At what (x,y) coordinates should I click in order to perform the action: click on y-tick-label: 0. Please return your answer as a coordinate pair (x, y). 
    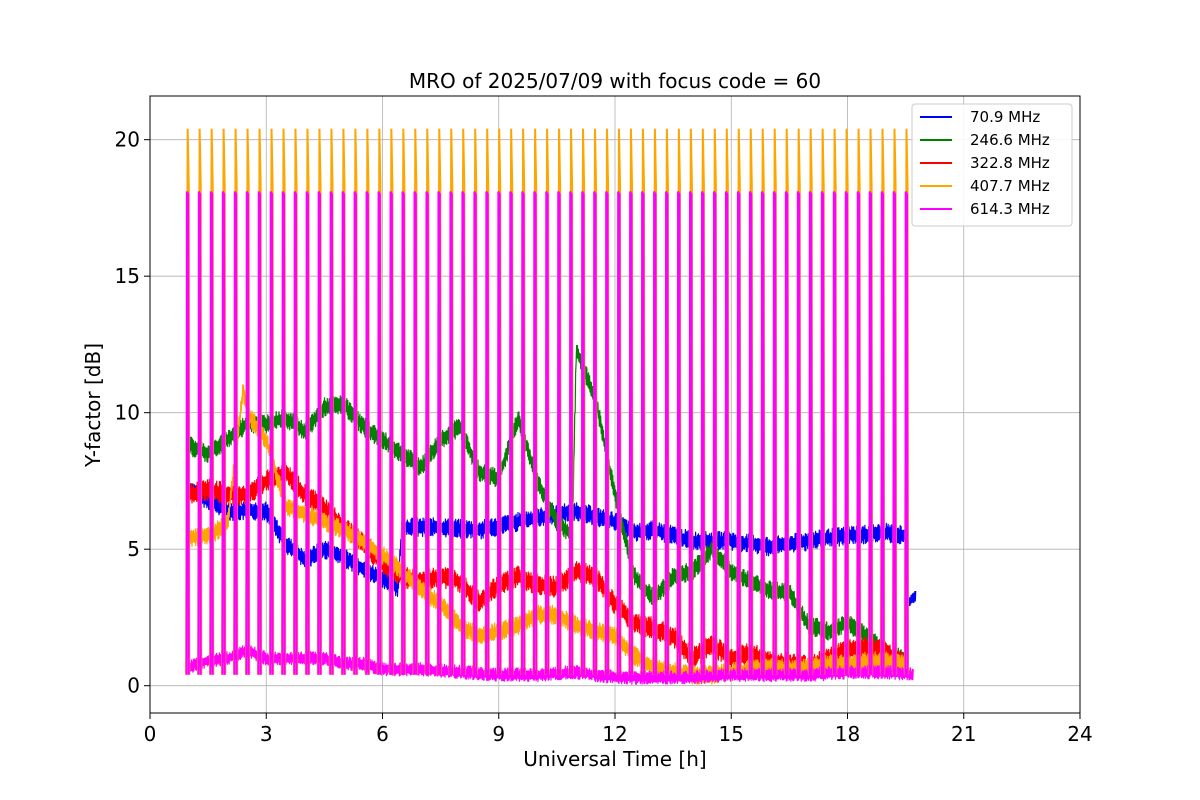
    Looking at the image, I should click on (133, 686).